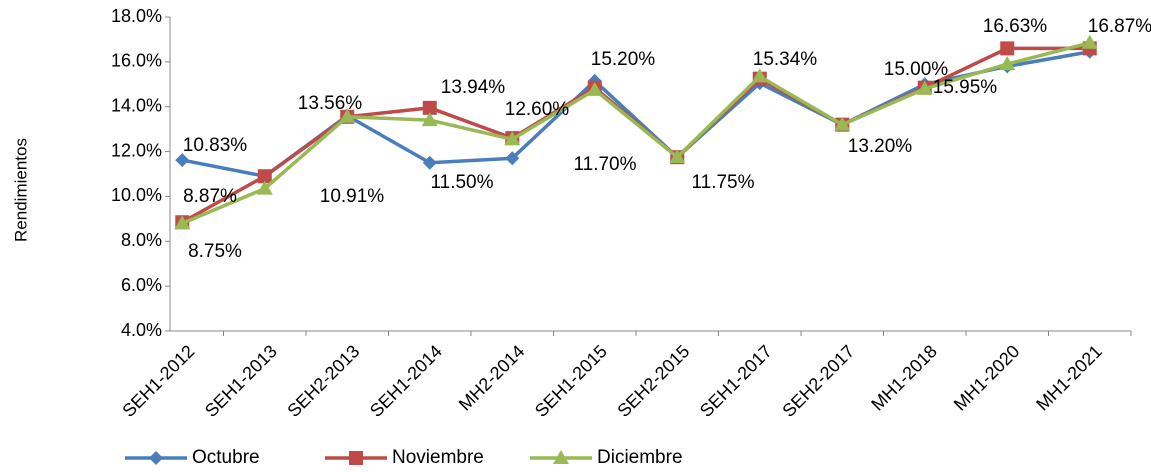 The image size is (1151, 472). I want to click on data-label: 13.20%, so click(880, 146).